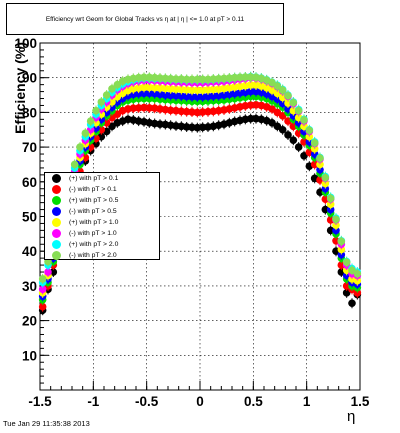 The height and width of the screenshot is (433, 400). What do you see at coordinates (94, 200) in the screenshot?
I see `legend-label: (+) with pT > 0.5` at bounding box center [94, 200].